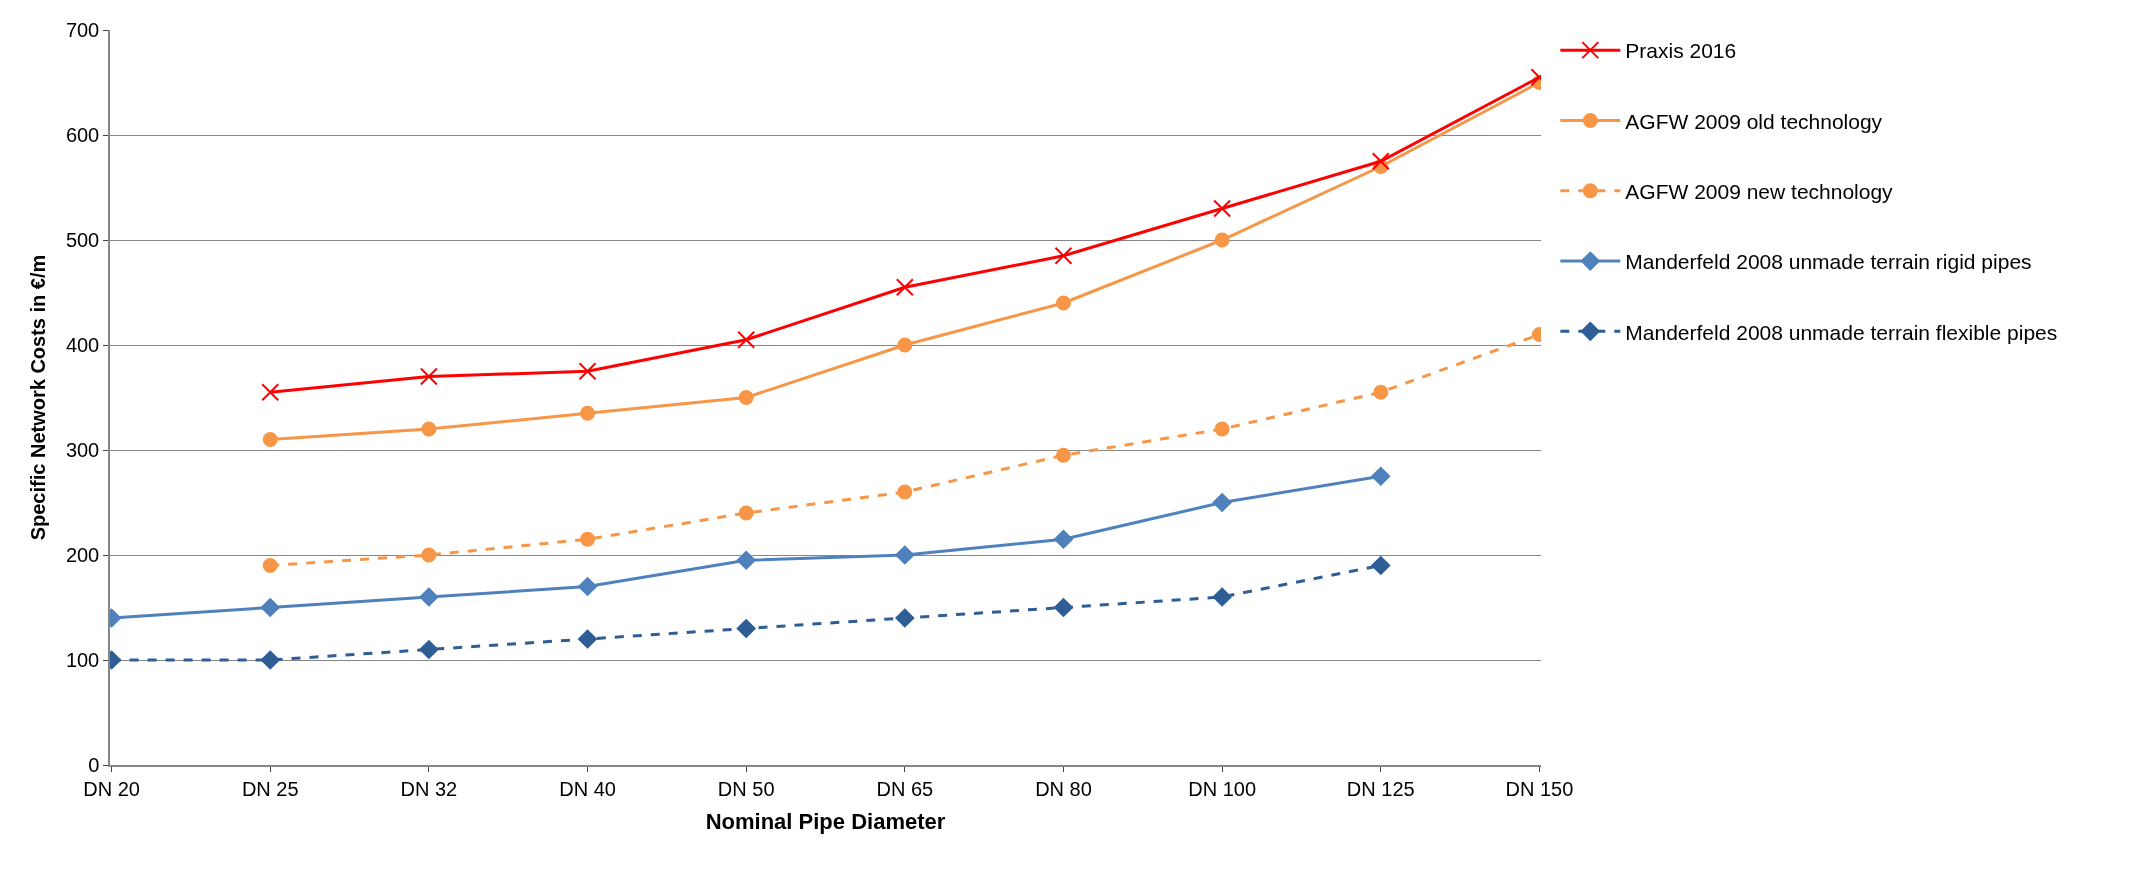 The image size is (2141, 875). I want to click on x-tick-label: DN 40, so click(587, 788).